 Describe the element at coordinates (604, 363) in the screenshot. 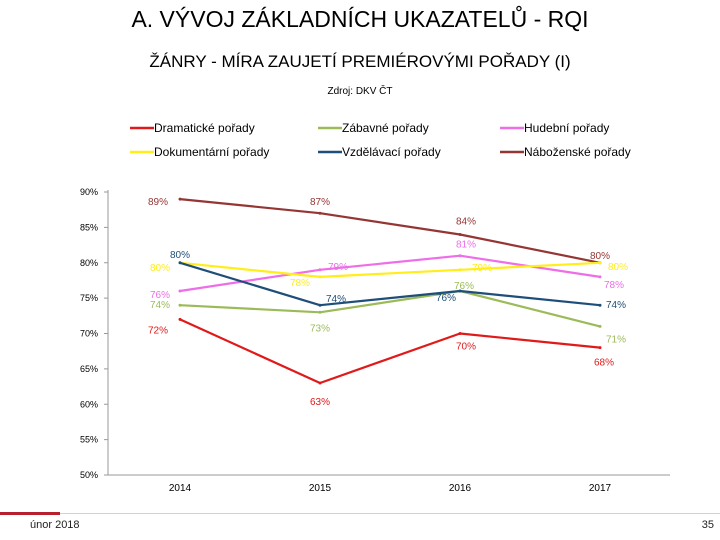

I see `data-label: 68%` at that location.